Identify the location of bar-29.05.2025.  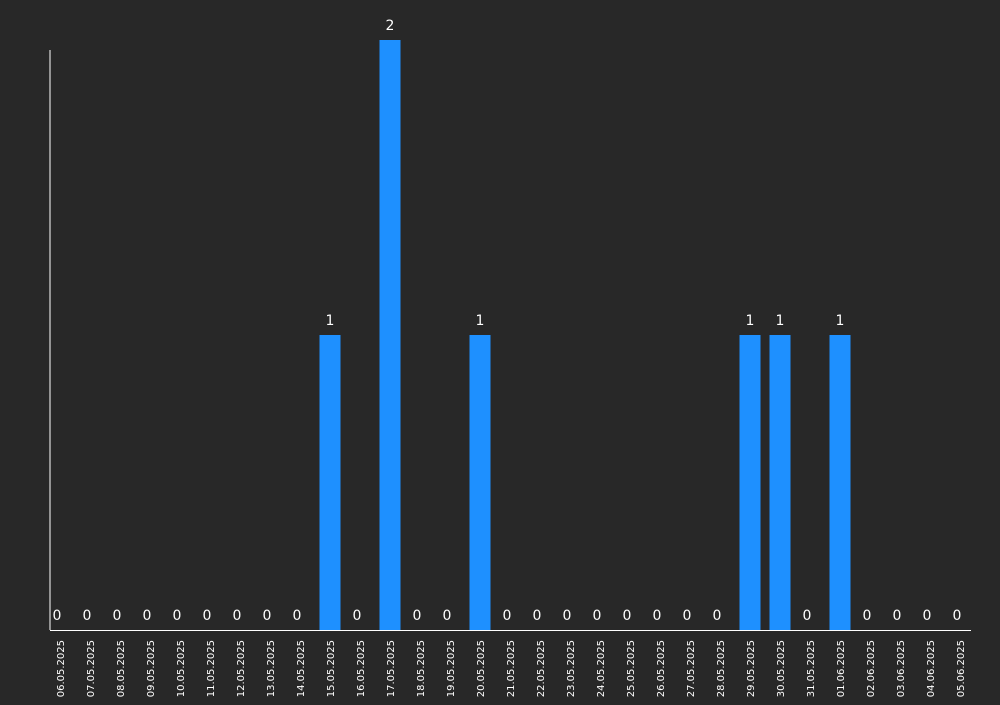
(750, 482).